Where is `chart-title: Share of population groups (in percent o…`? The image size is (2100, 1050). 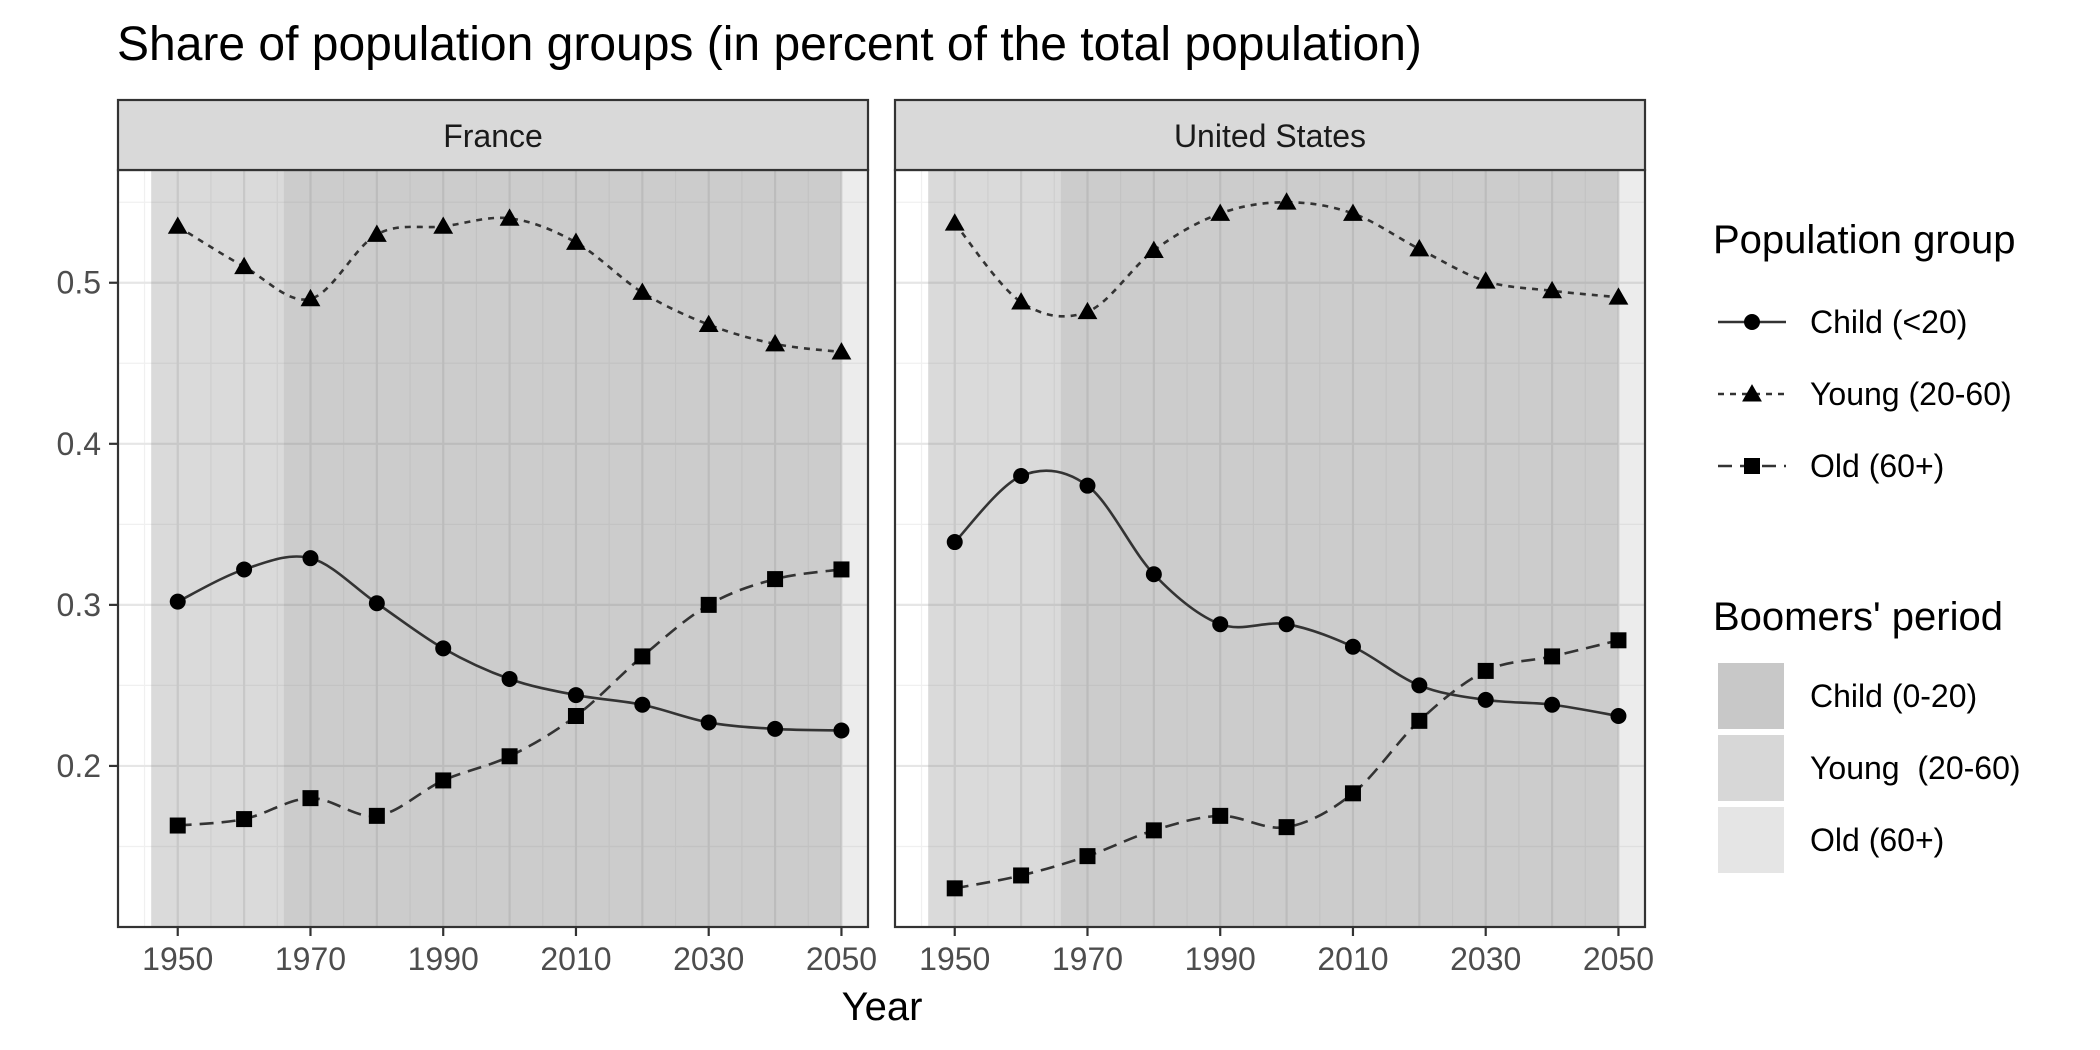 chart-title: Share of population groups (in percent o… is located at coordinates (769, 44).